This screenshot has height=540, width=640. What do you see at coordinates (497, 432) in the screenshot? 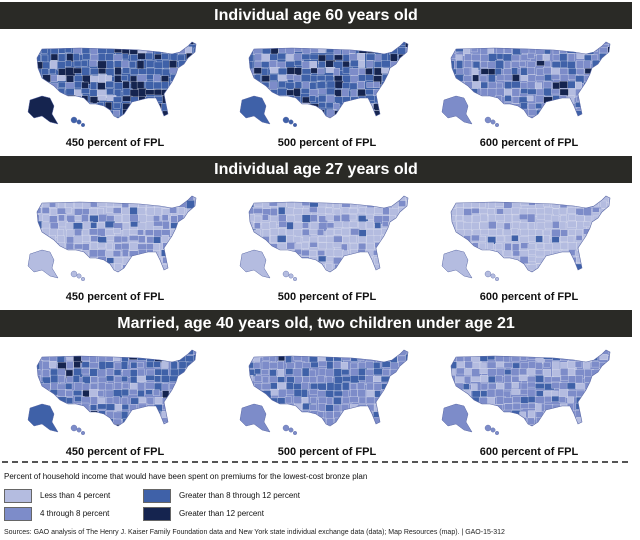
I see `hawaii-island` at bounding box center [497, 432].